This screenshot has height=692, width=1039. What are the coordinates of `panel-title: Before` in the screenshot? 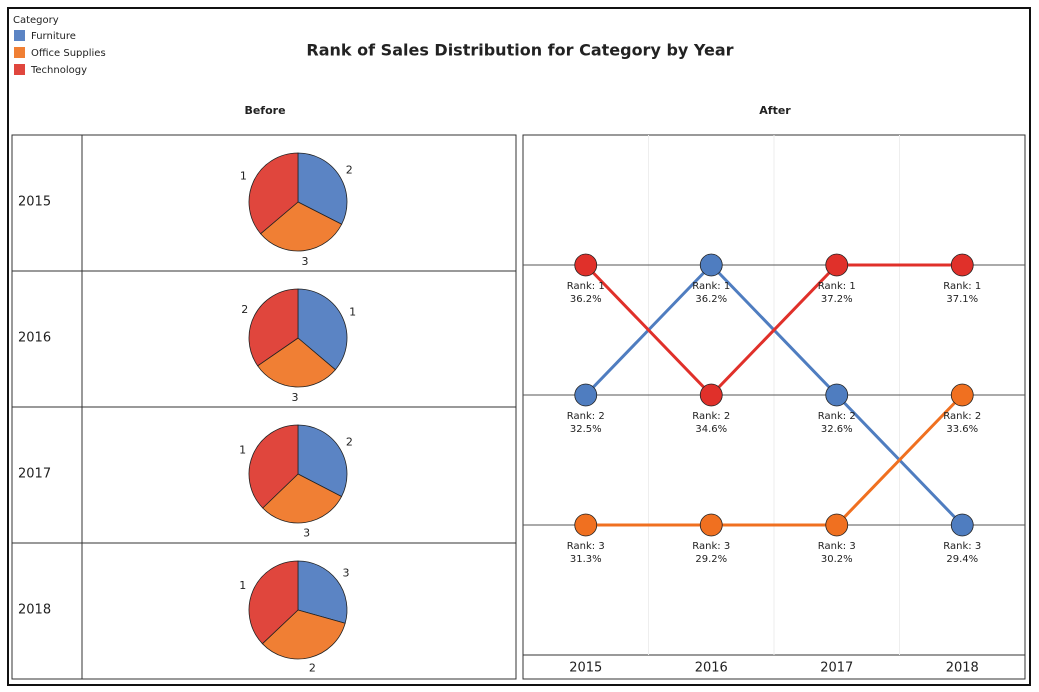 It's located at (264, 110).